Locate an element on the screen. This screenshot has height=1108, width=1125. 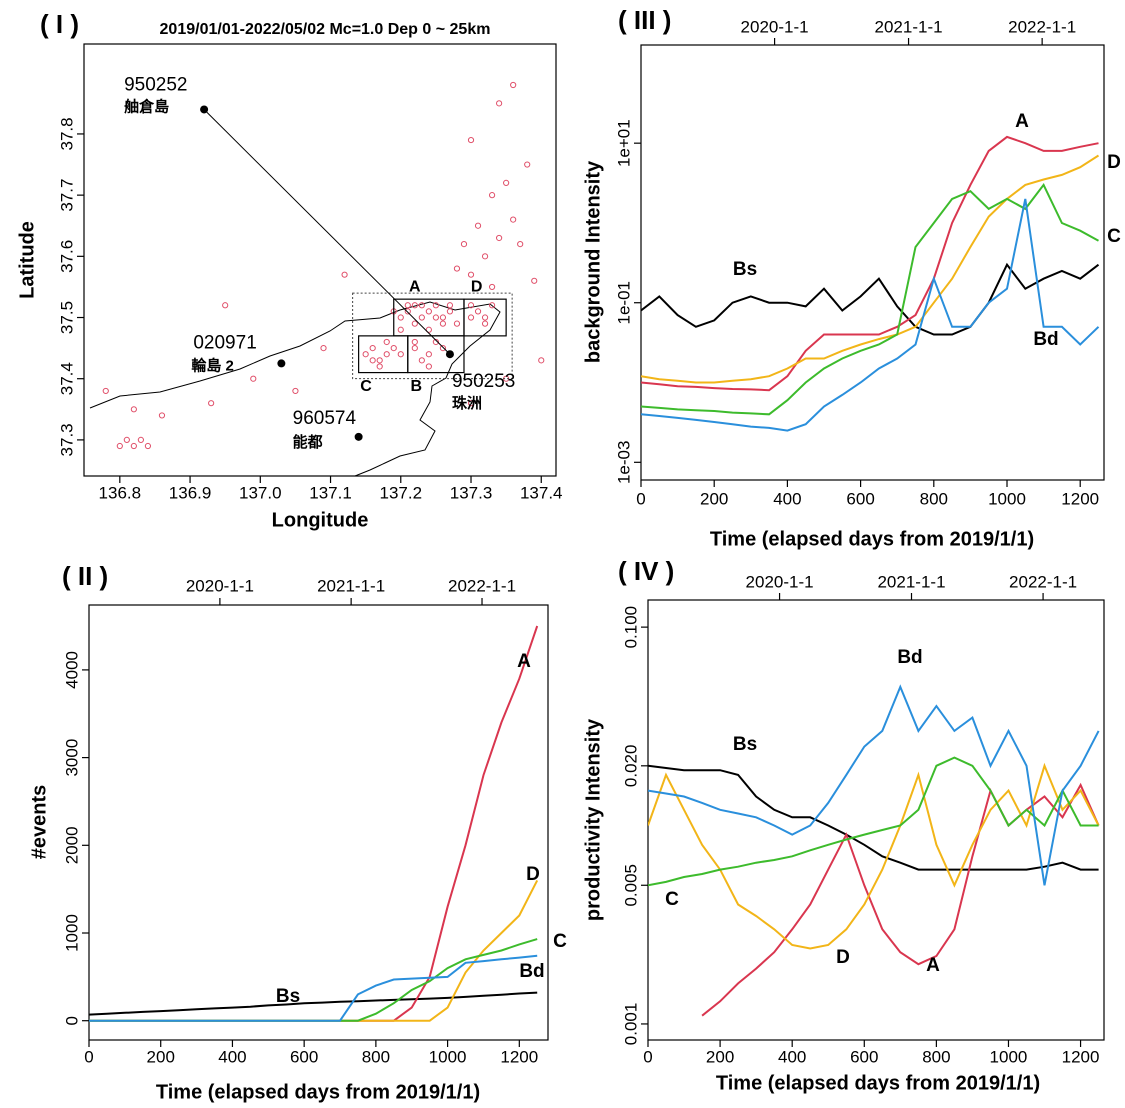
series-label: C is located at coordinates (672, 899).